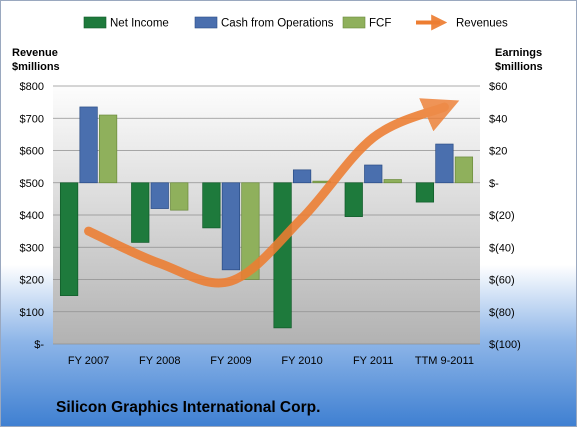 Image resolution: width=577 pixels, height=427 pixels. I want to click on x-tick-label: FY 2011, so click(373, 361).